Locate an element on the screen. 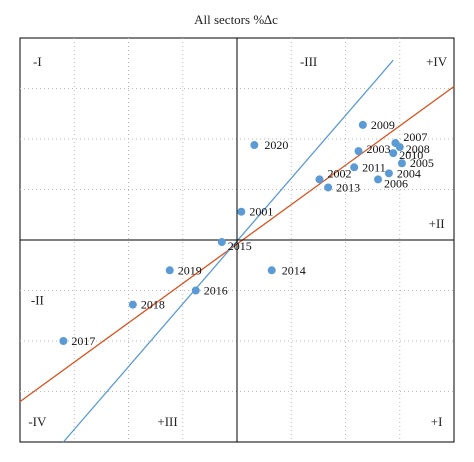 The image size is (474, 462). point-label: 2007 is located at coordinates (415, 137).